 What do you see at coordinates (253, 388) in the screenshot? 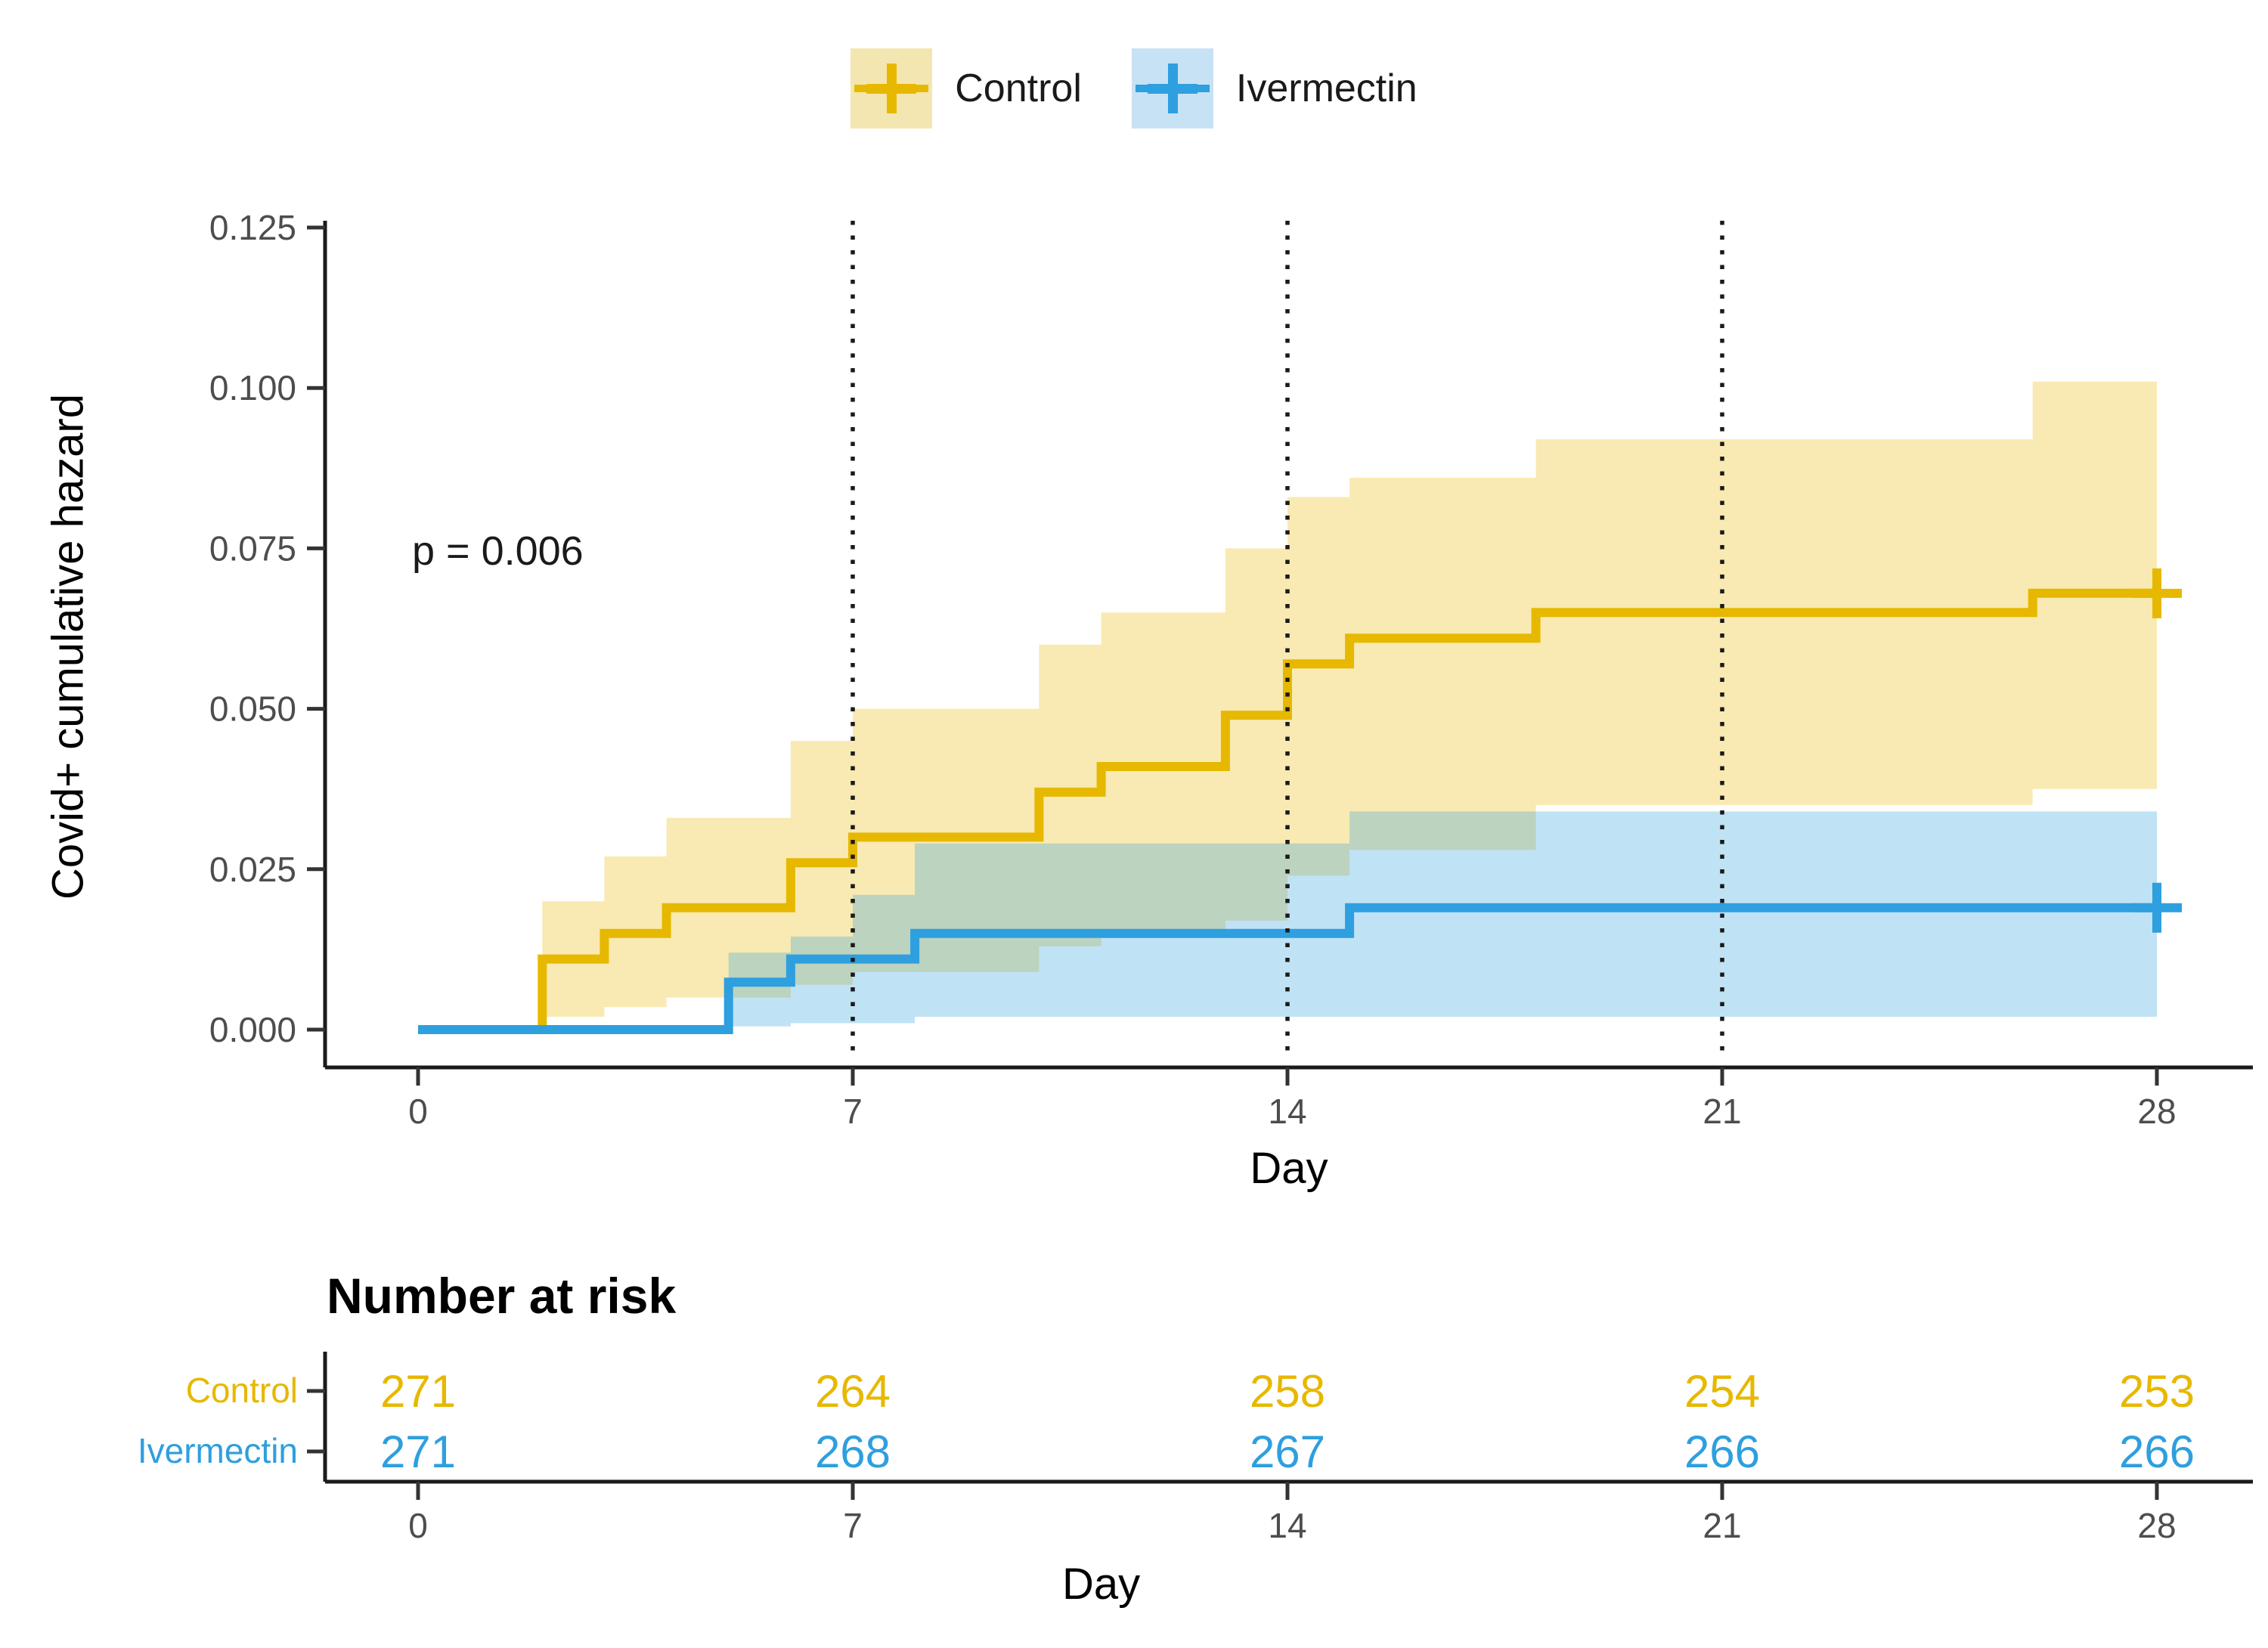
I see `y-tick-label: 0.100` at bounding box center [253, 388].